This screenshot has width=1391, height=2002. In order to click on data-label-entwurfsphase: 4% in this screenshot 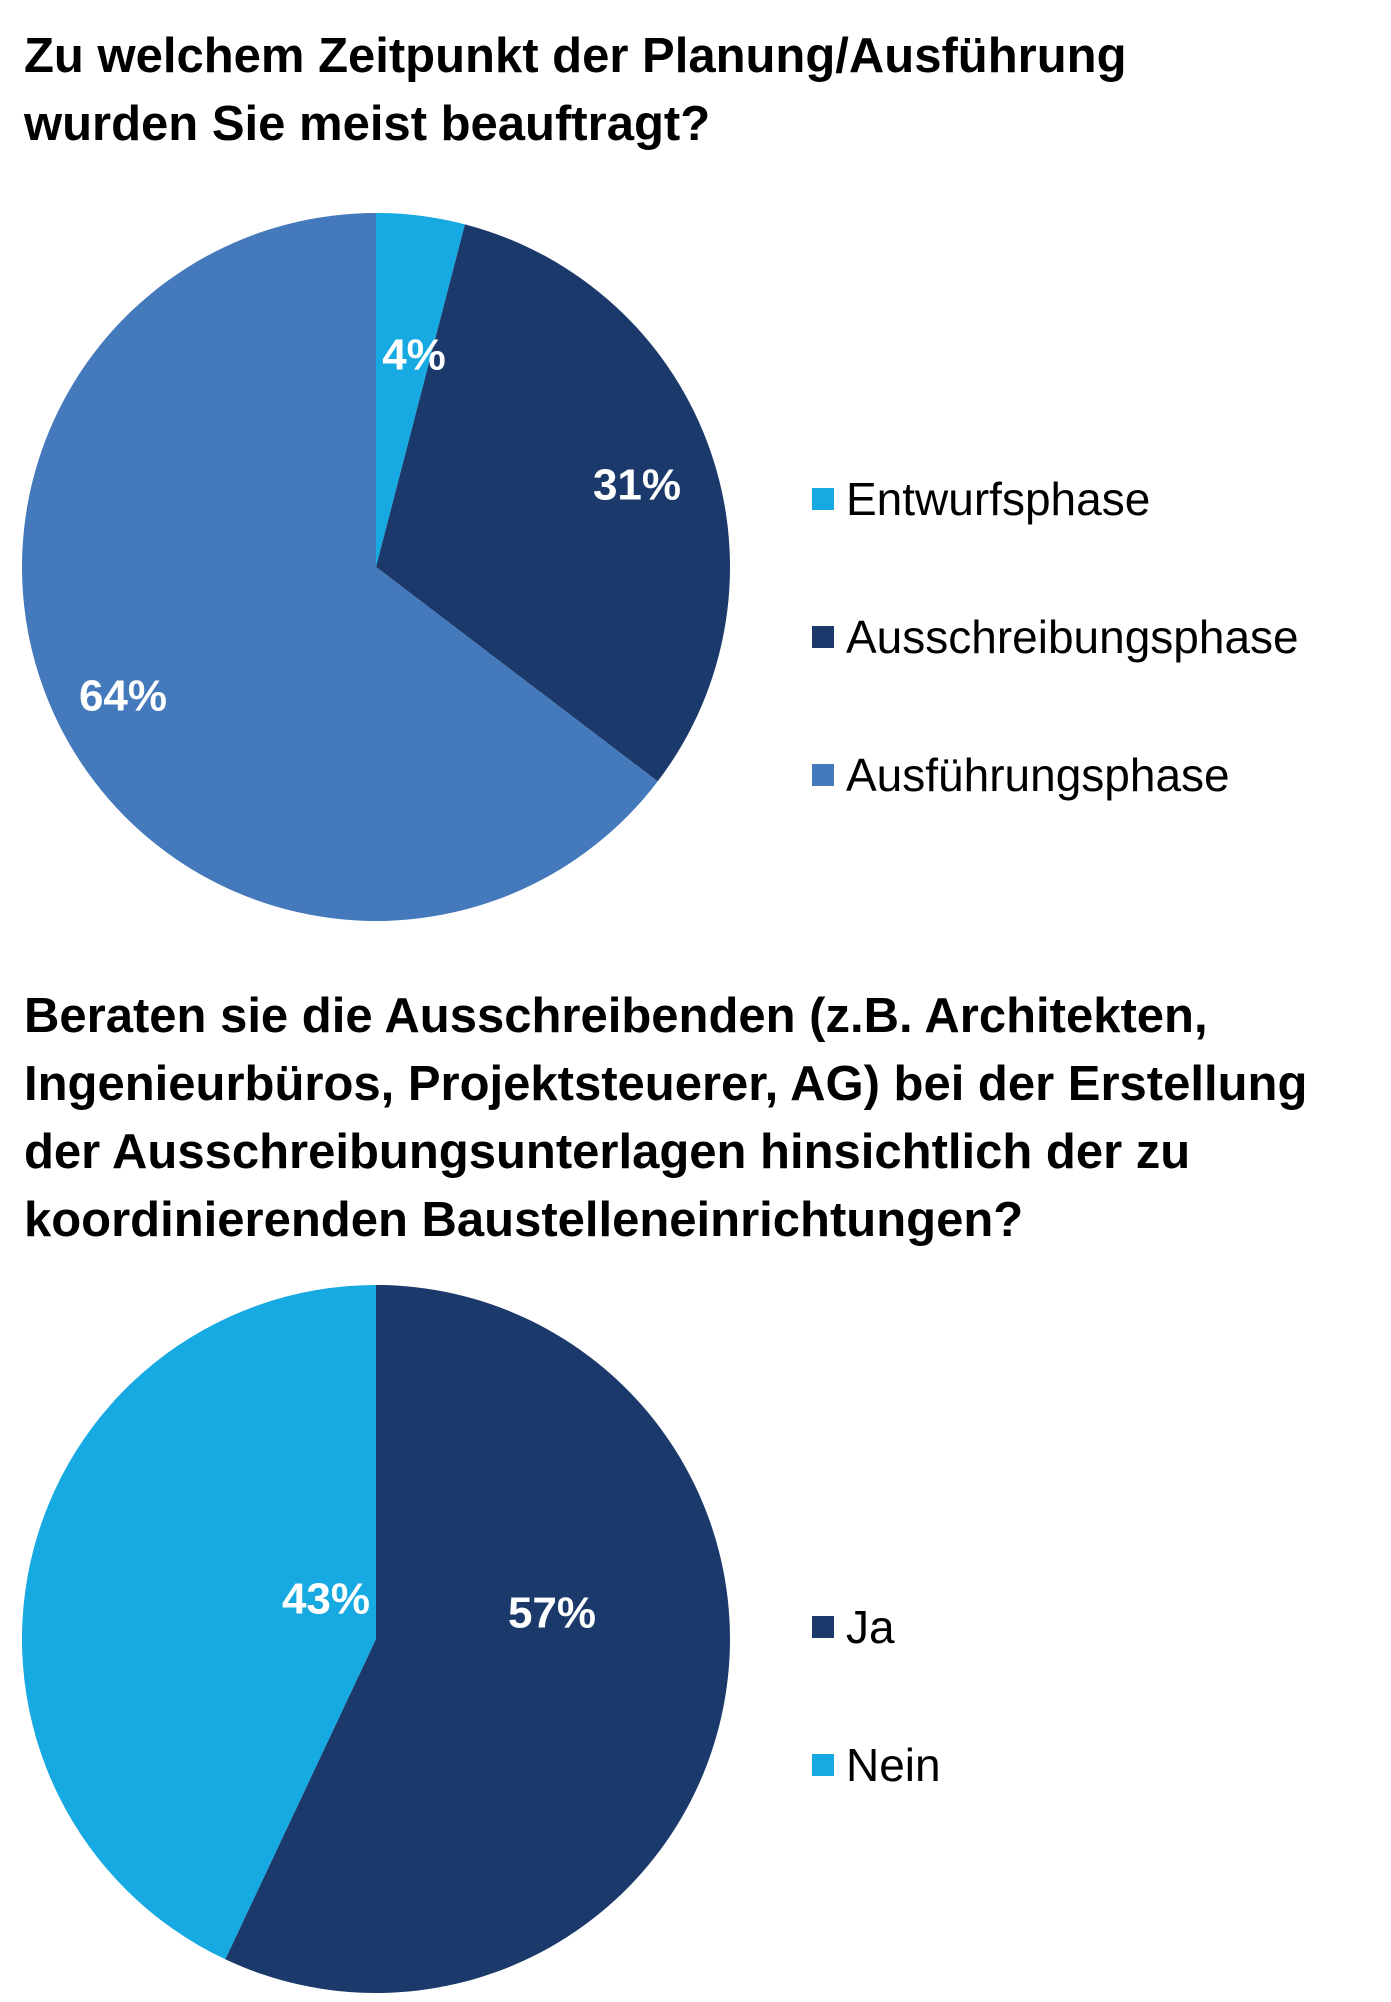, I will do `click(414, 355)`.